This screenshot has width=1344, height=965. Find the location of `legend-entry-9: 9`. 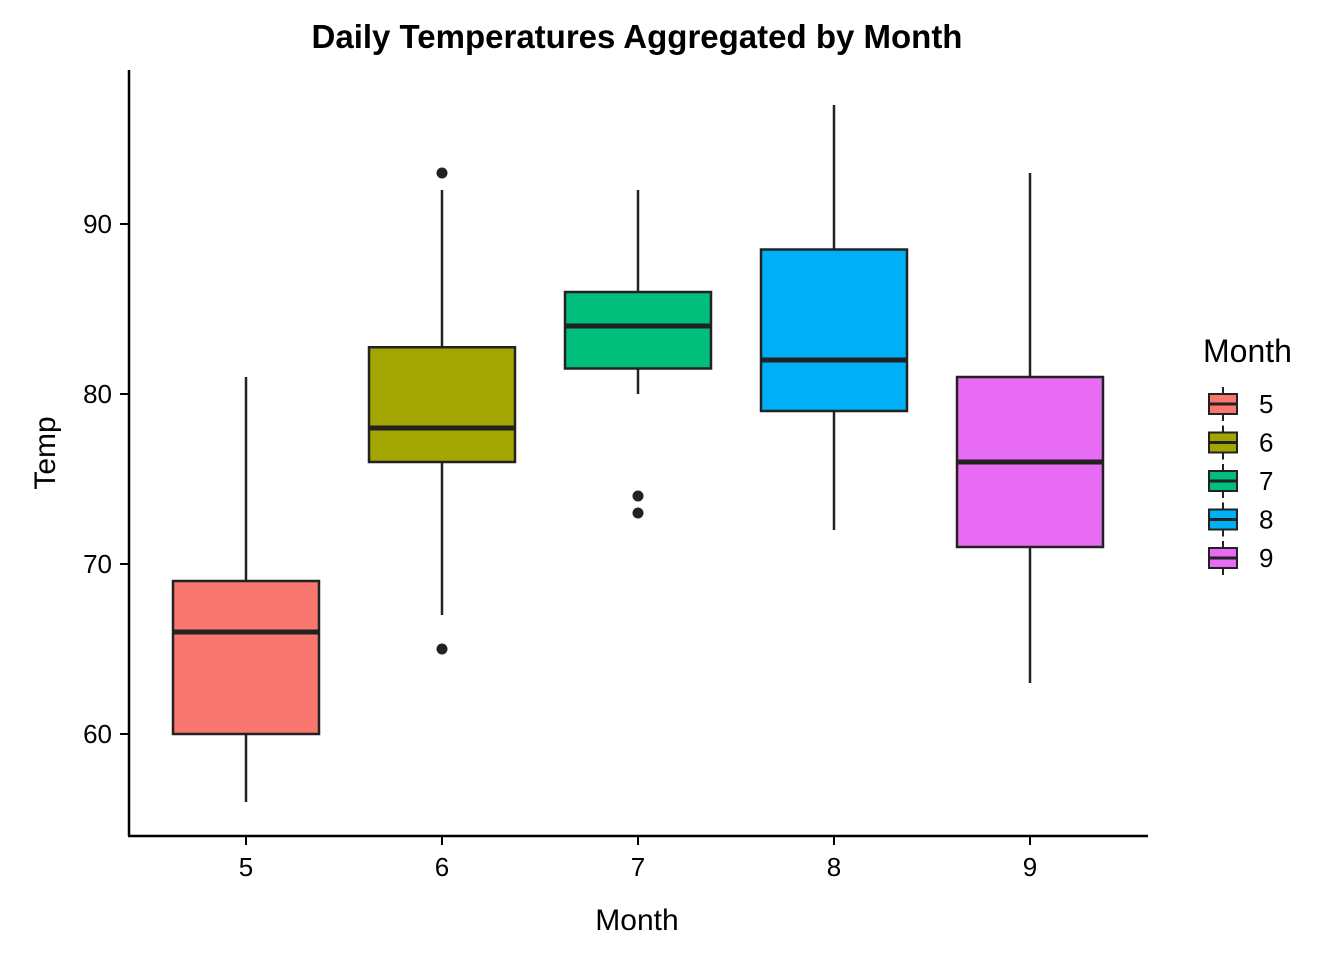

legend-entry-9: 9 is located at coordinates (1240, 558).